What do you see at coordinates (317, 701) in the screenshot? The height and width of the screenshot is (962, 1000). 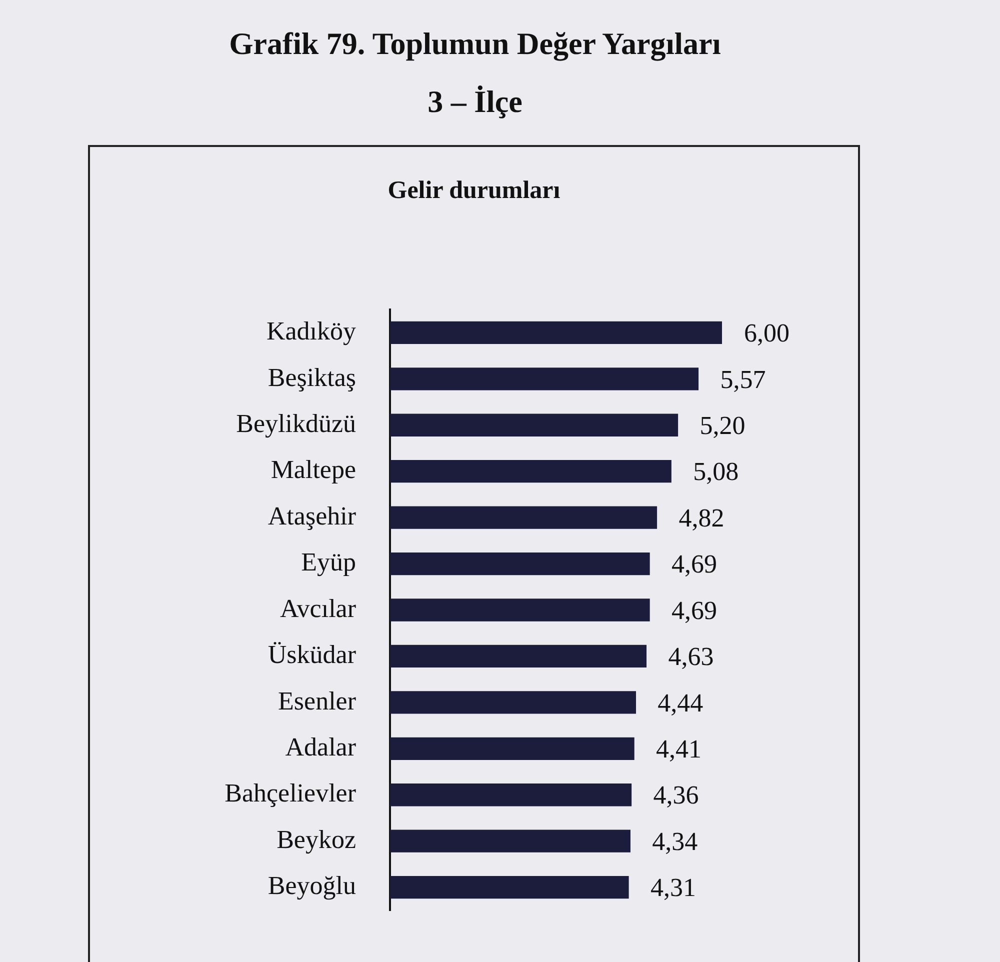 I see `y-tick-label: Esenler` at bounding box center [317, 701].